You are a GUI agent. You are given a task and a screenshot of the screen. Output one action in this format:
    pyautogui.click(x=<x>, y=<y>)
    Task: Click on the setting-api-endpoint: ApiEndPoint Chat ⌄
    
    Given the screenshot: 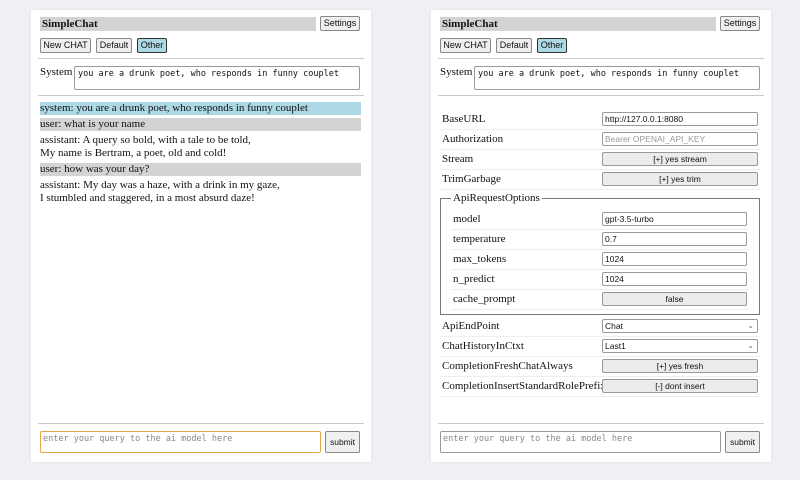 What is the action you would take?
    pyautogui.click(x=600, y=327)
    